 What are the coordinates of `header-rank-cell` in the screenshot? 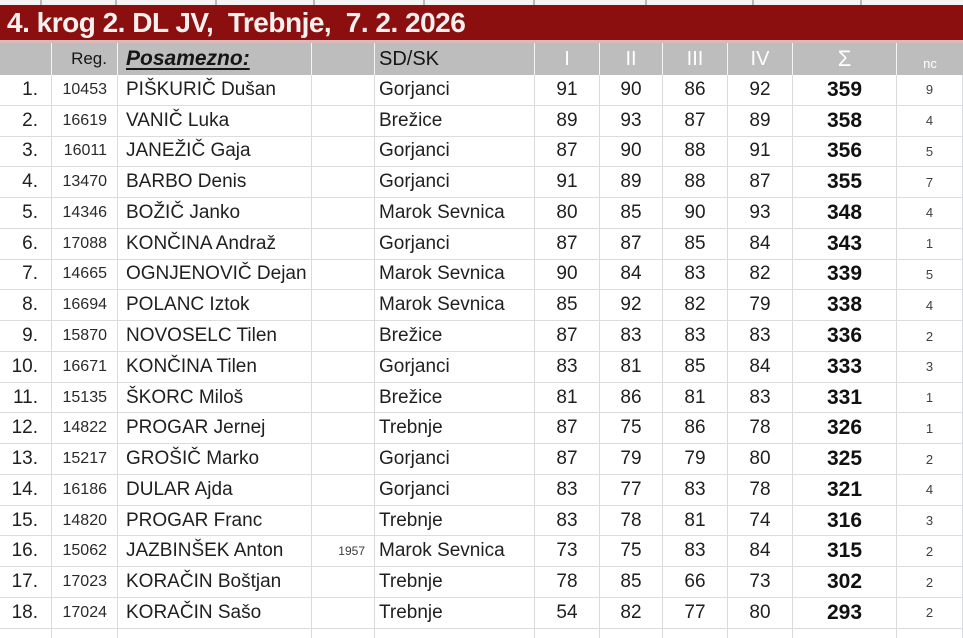 It's located at (26, 59).